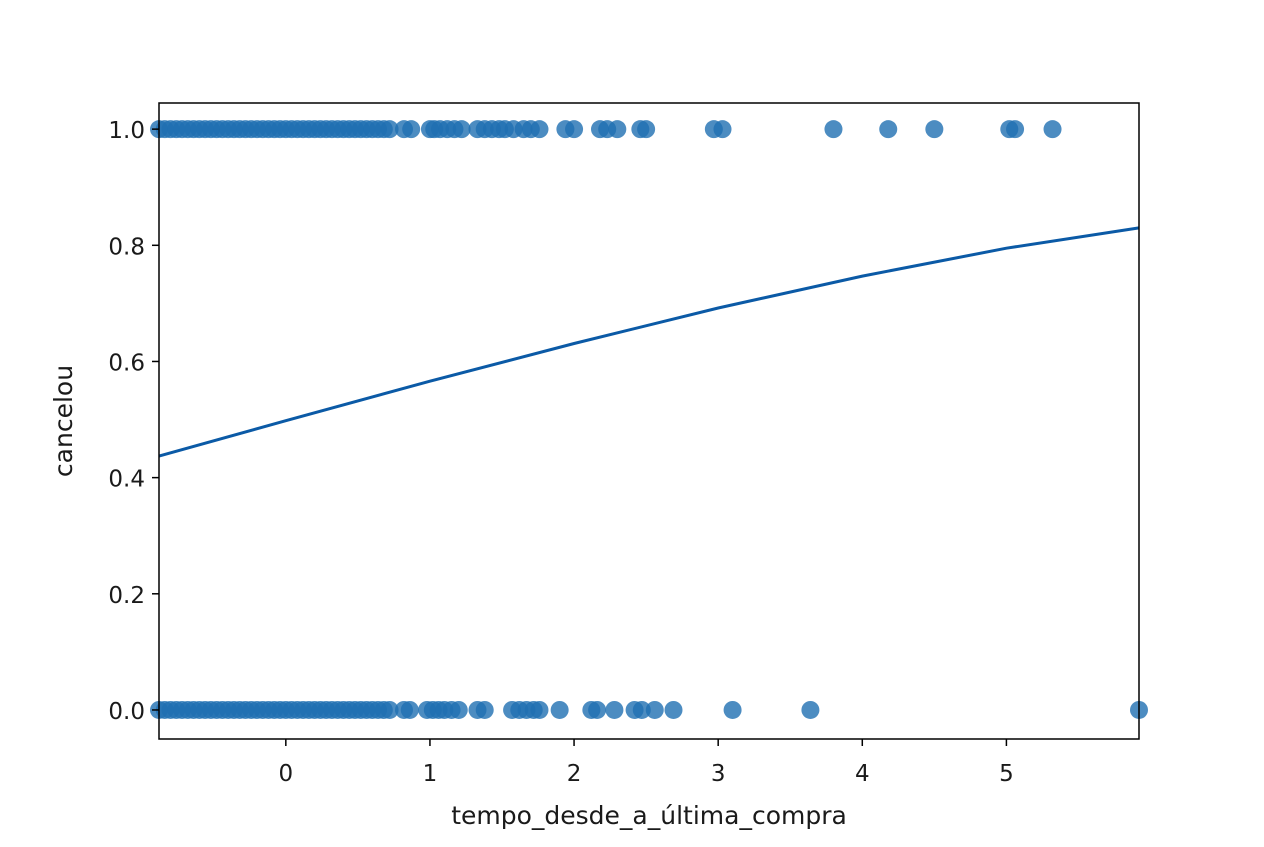  What do you see at coordinates (286, 774) in the screenshot?
I see `x-tick-label: 0` at bounding box center [286, 774].